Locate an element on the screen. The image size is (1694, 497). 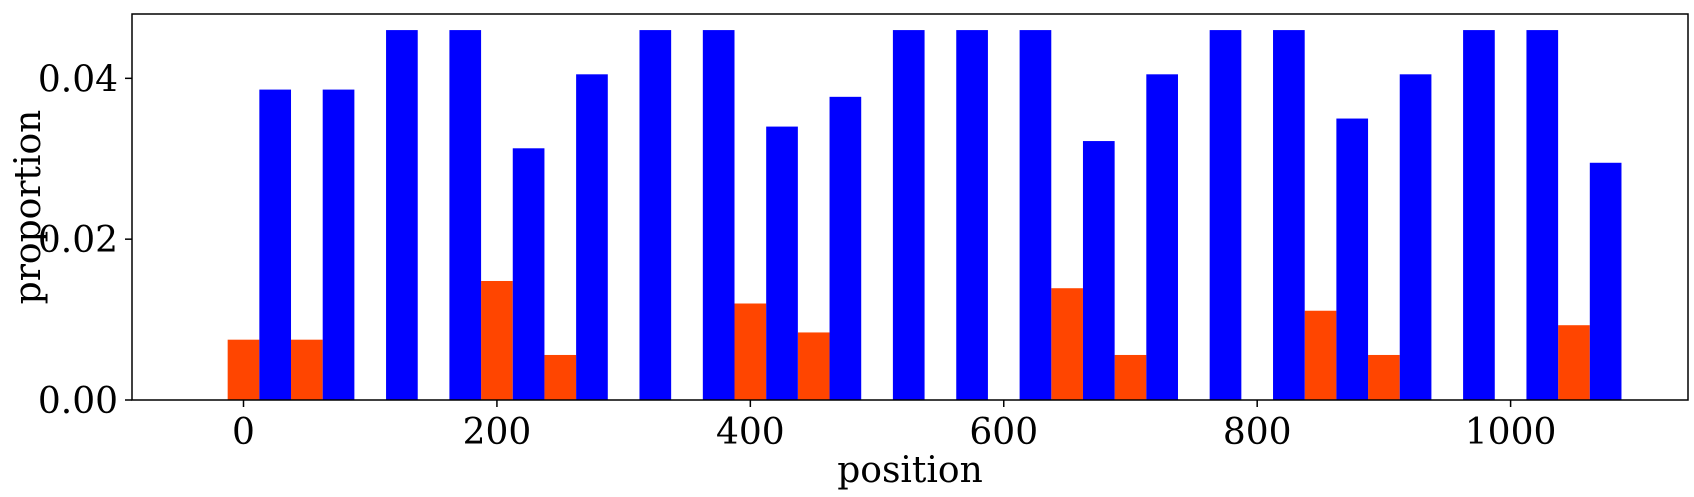
y-tick-label: 0.02 is located at coordinates (78, 240).